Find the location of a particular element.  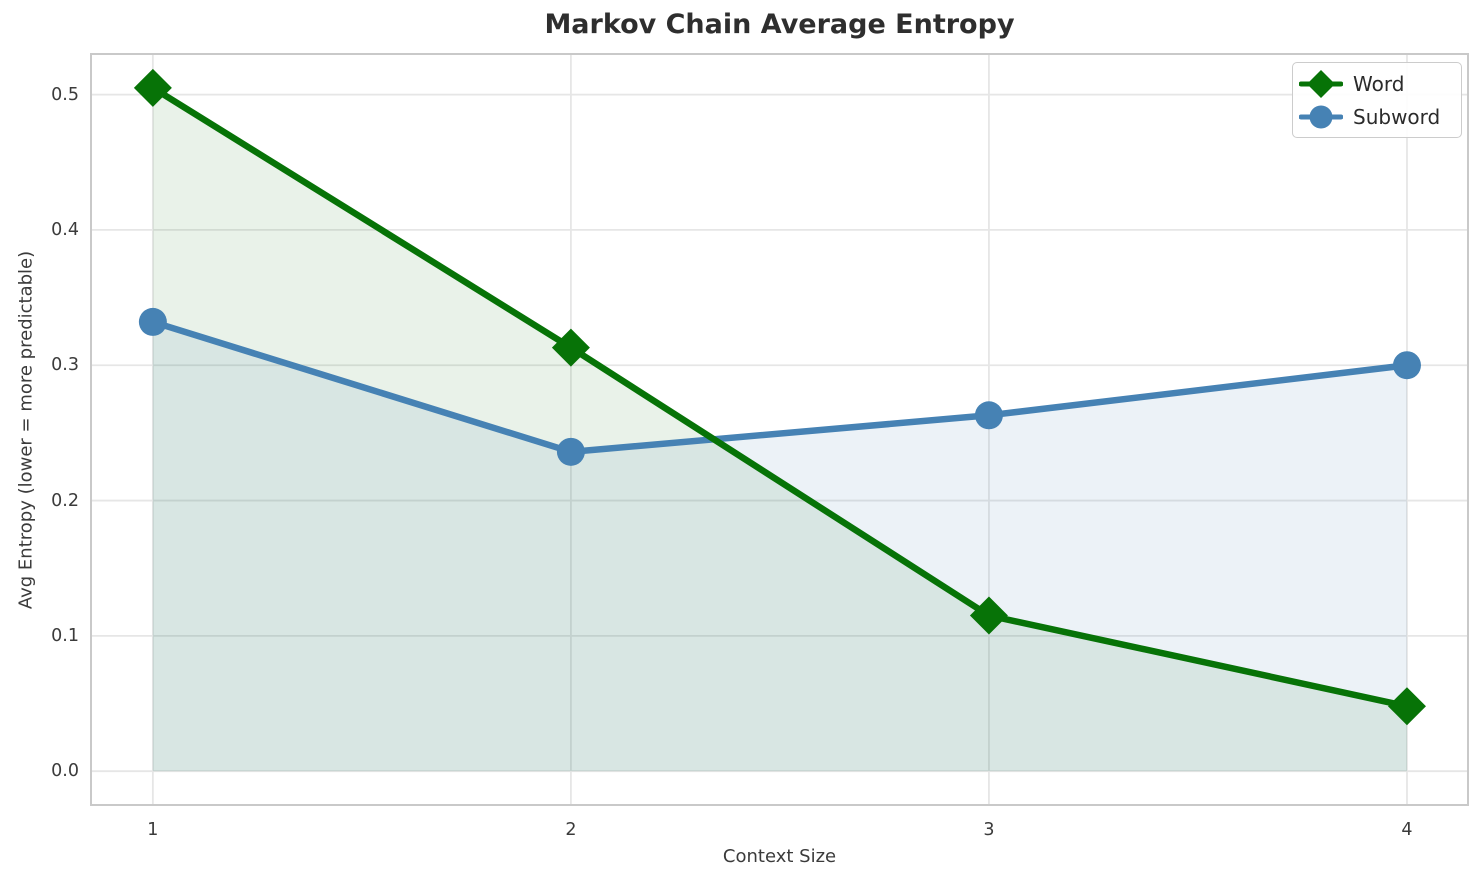

y-axis-label: Avg Entropy (lower = more predictable) is located at coordinates (26, 430).